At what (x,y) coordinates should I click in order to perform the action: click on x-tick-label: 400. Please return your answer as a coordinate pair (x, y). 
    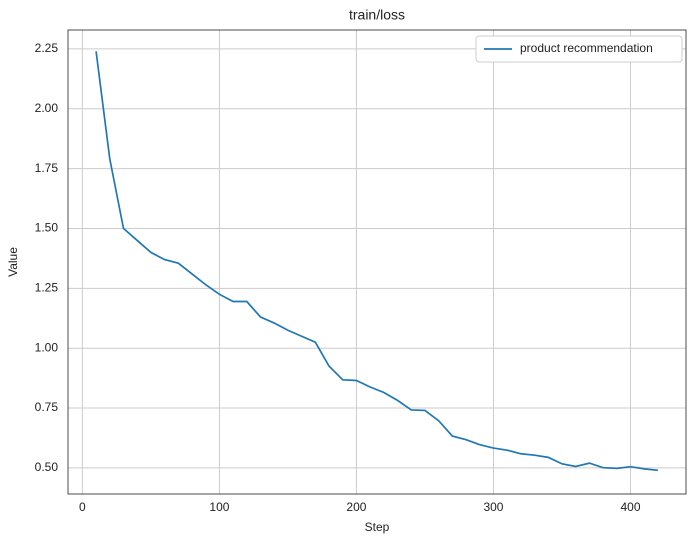
    Looking at the image, I should click on (630, 507).